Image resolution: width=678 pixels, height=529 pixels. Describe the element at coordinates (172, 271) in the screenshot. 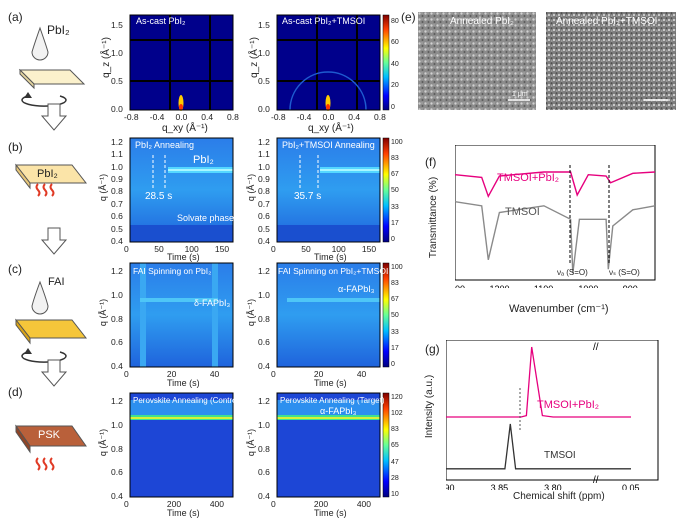

I see `title-c-left: FAI Spinning on PbI₂` at that location.